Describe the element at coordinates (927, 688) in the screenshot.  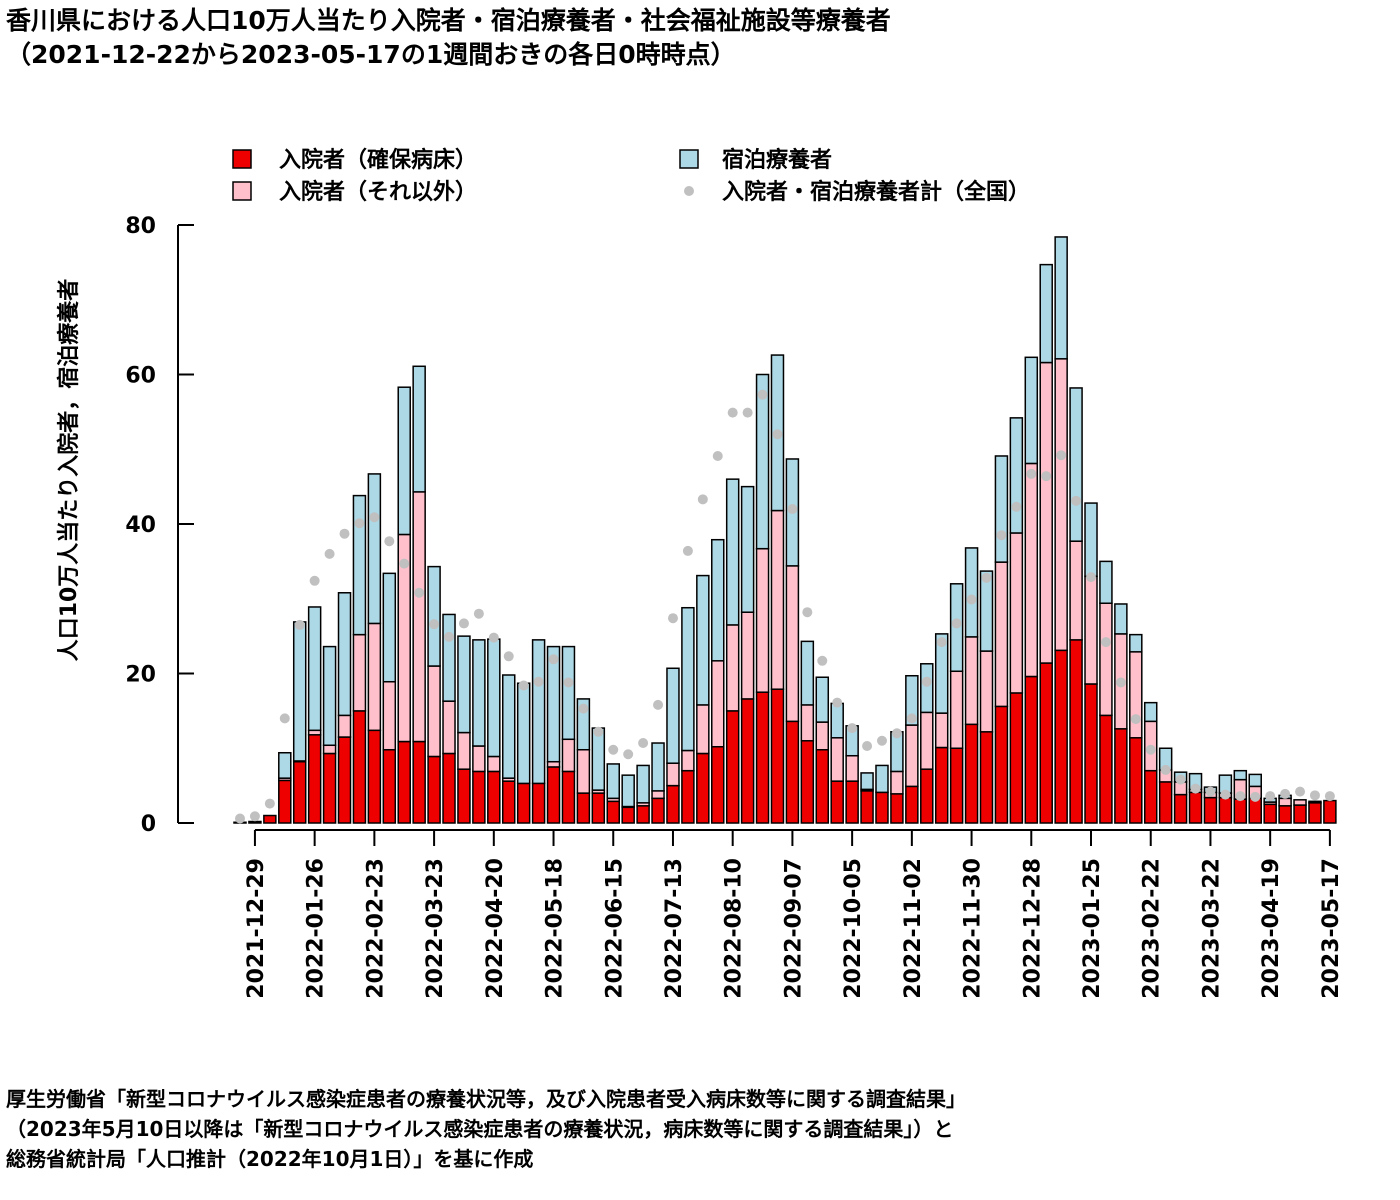
I see `bar-segment-hotel: 2022-11-09 宿泊療養者: 6.5` at that location.